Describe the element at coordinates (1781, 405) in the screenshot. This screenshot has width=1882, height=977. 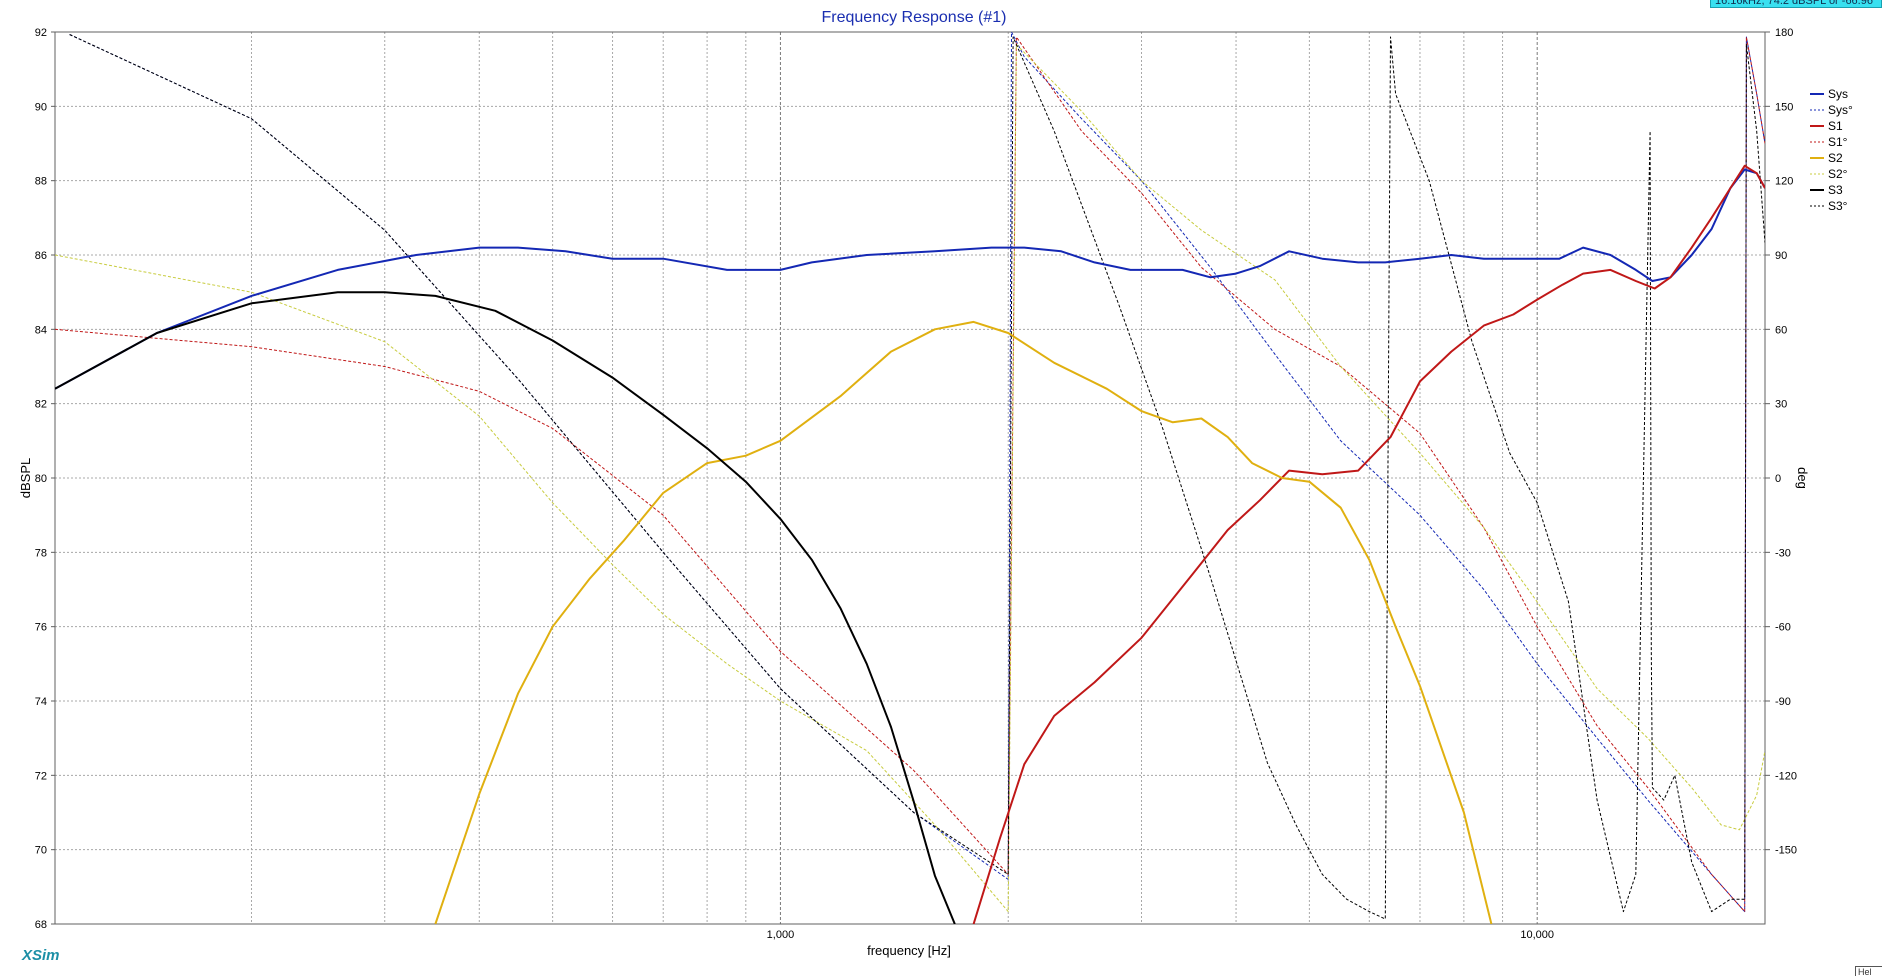
I see `y2-tick-label: 30` at that location.